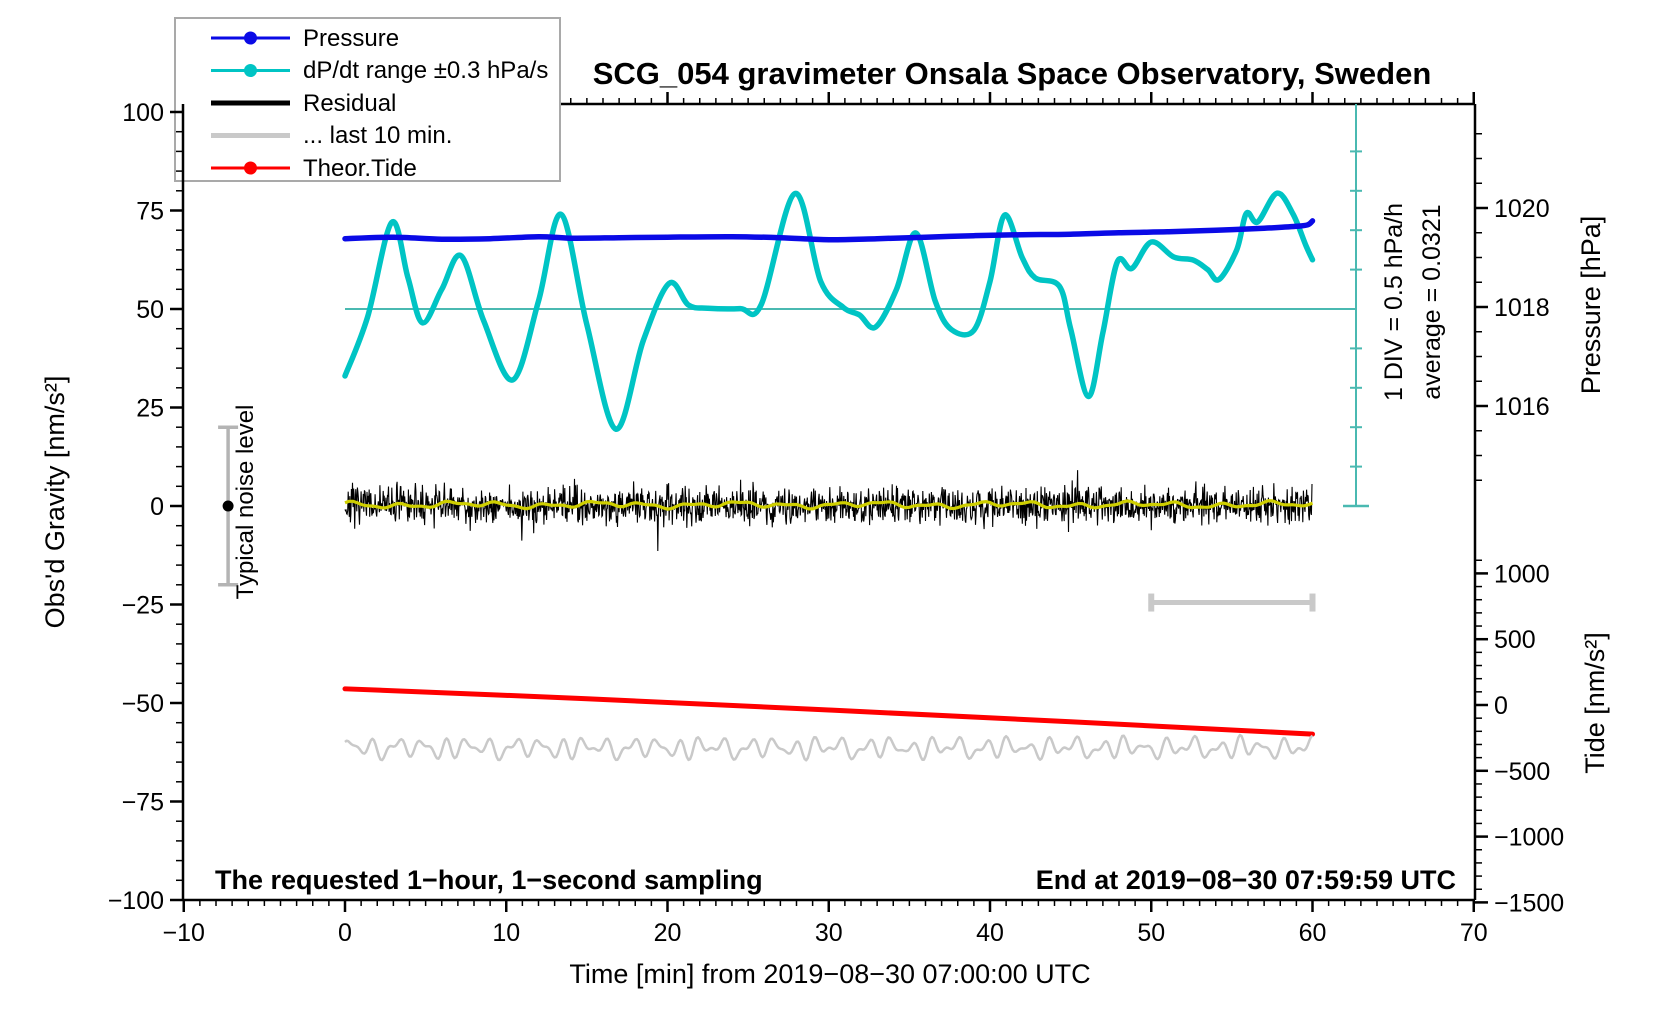 The height and width of the screenshot is (1020, 1676). I want to click on residual-line, so click(828, 511).